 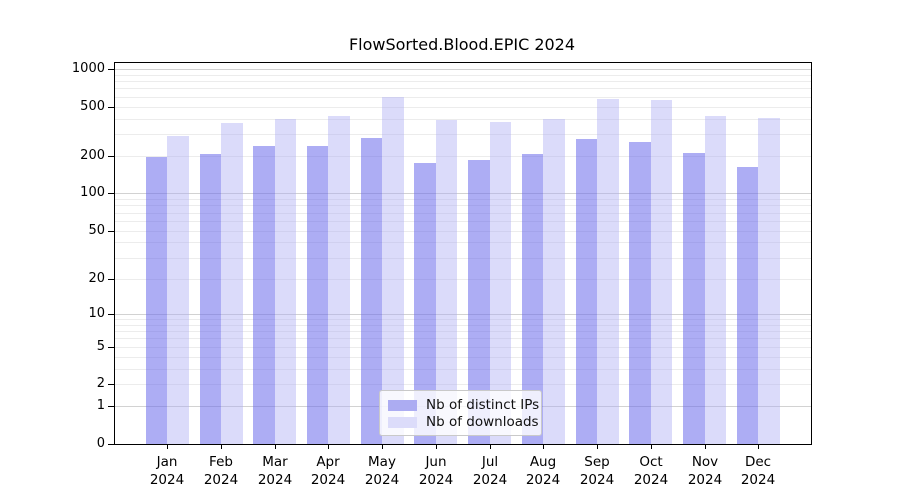 What do you see at coordinates (483, 405) in the screenshot?
I see `legend-label-distinct-ips: Nb of distinct IPs` at bounding box center [483, 405].